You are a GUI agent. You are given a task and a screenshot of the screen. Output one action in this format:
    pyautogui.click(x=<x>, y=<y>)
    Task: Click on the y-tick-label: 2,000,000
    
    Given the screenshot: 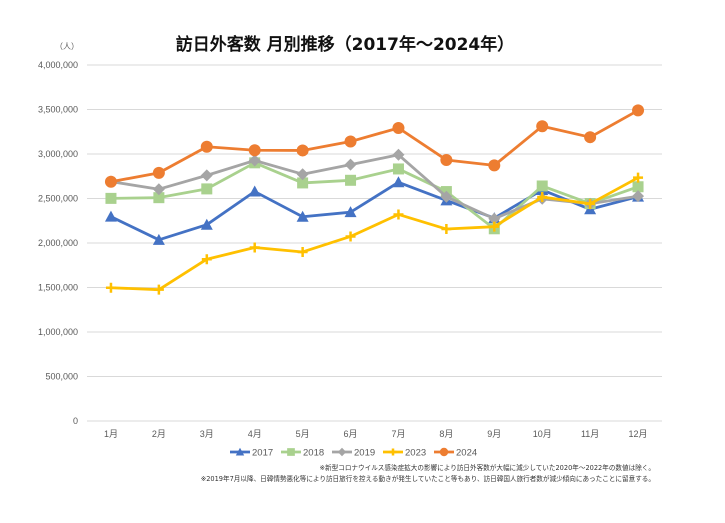 What is the action you would take?
    pyautogui.click(x=58, y=243)
    